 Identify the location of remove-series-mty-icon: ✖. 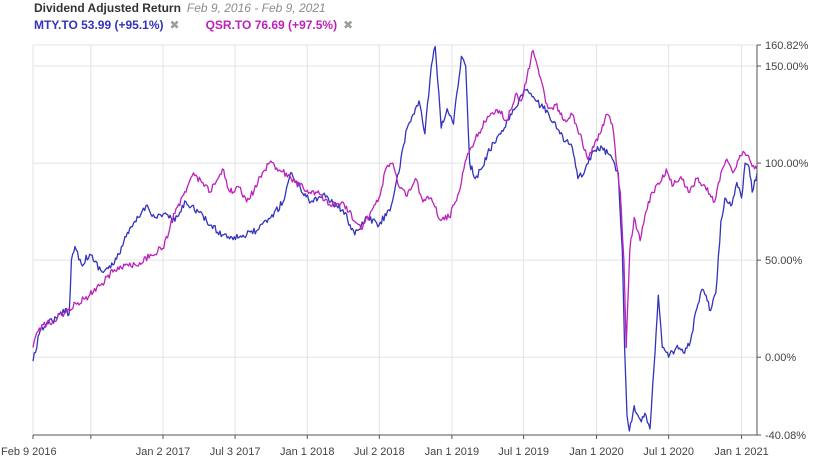
(174, 25).